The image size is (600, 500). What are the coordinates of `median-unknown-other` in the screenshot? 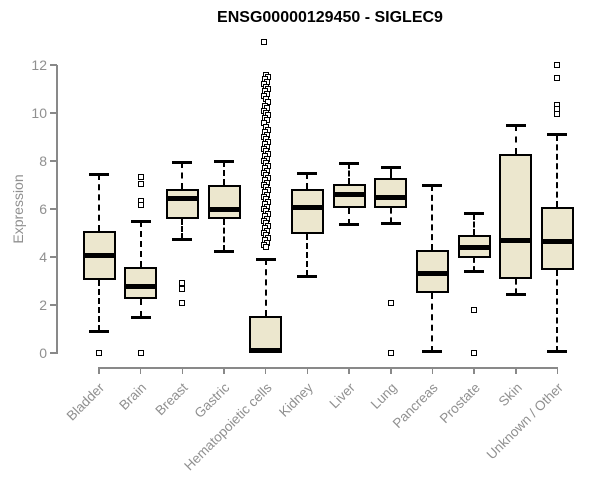 It's located at (557, 241).